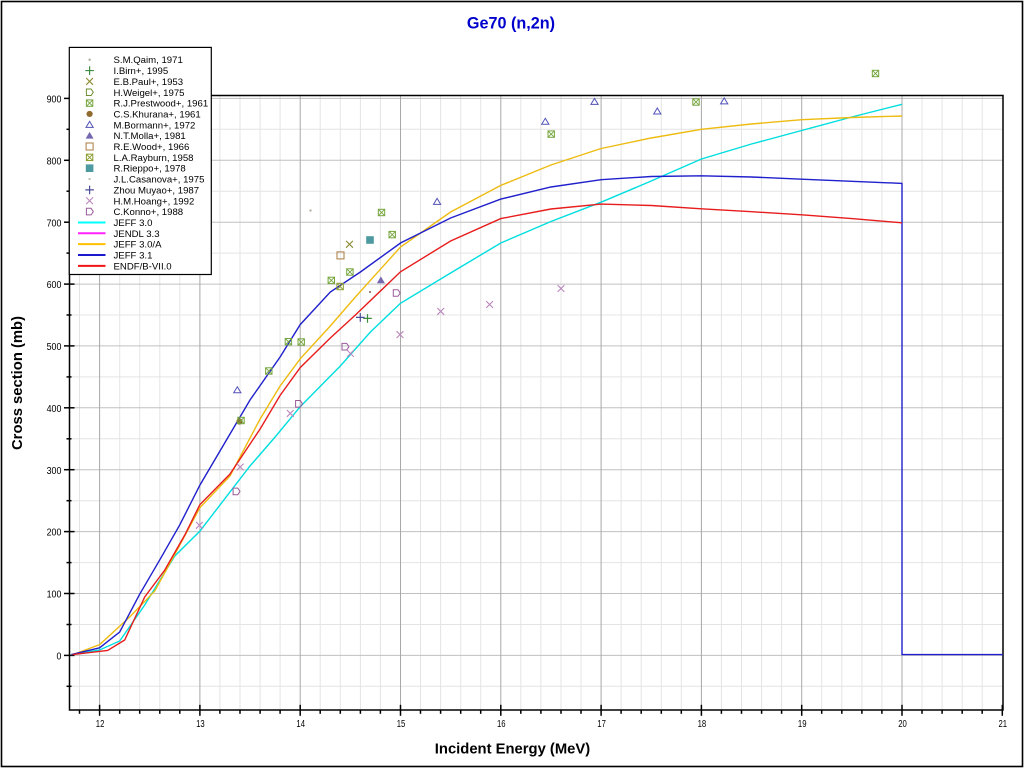  Describe the element at coordinates (133, 256) in the screenshot. I see `svg-text: JEFF 3.1` at that location.